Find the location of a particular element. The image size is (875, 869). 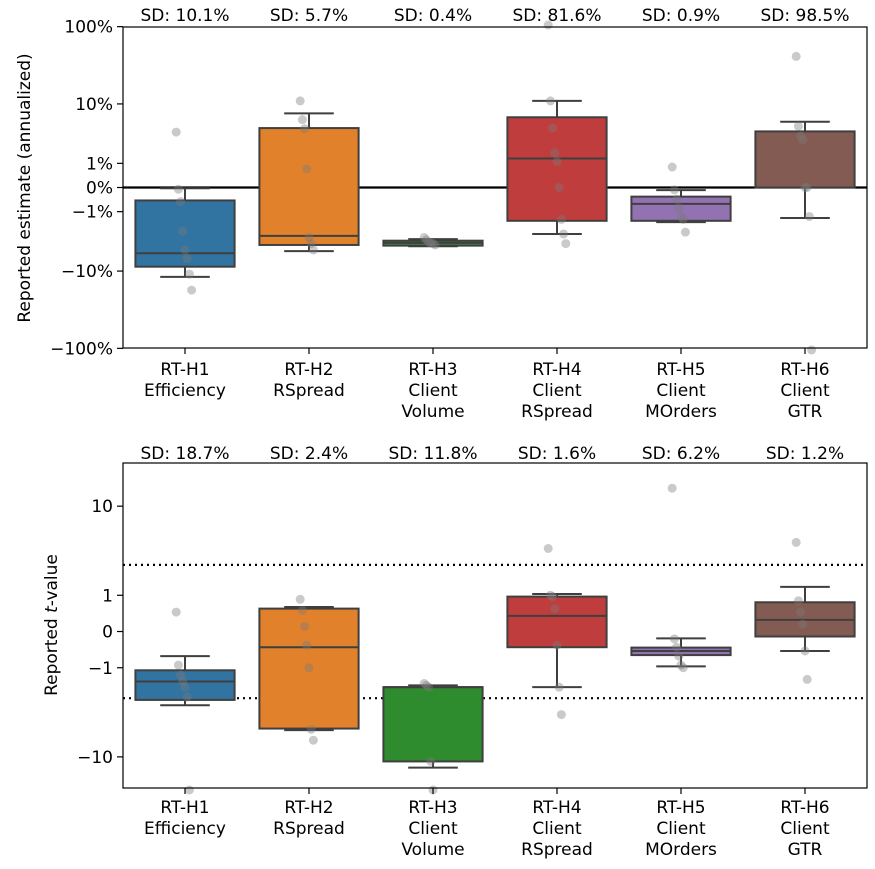

sd-label: SD: 18.7% is located at coordinates (184, 454).